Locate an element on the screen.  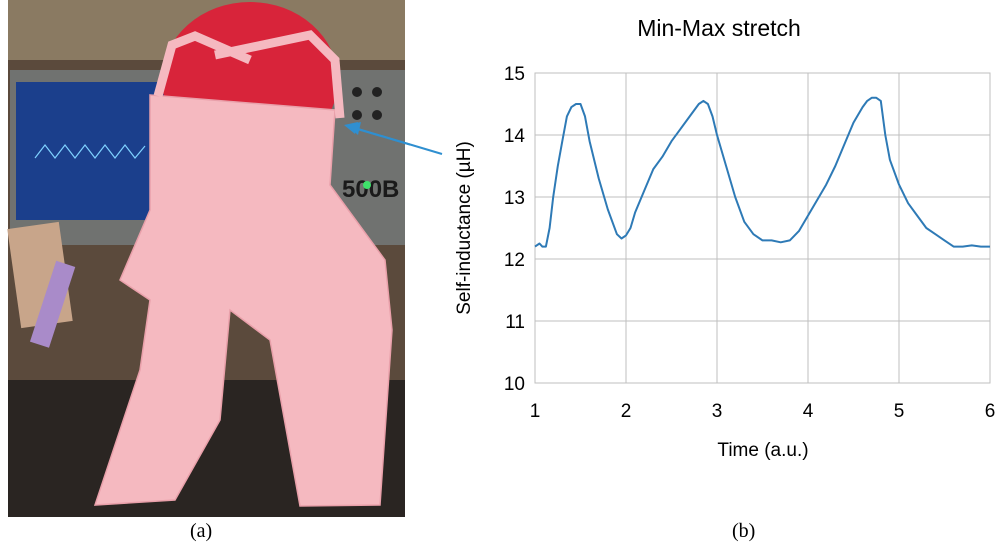
y-tick-label: 10 is located at coordinates (514, 384).